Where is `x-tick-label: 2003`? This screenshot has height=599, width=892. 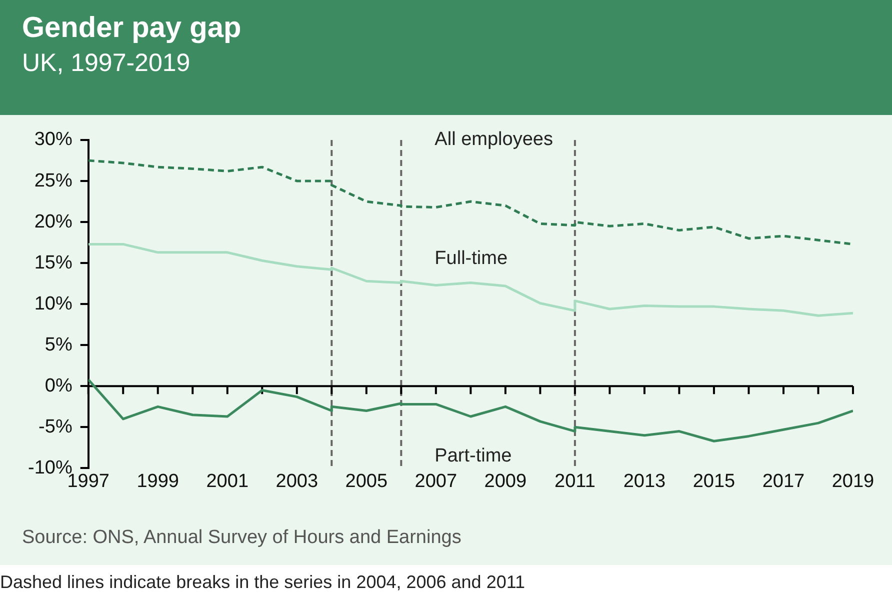
x-tick-label: 2003 is located at coordinates (297, 481).